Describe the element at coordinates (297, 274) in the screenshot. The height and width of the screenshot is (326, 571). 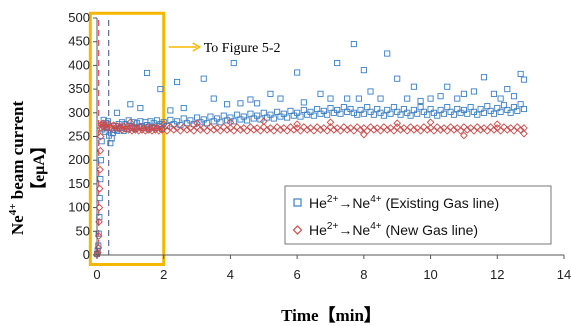
I see `x-tick-label: 6` at that location.